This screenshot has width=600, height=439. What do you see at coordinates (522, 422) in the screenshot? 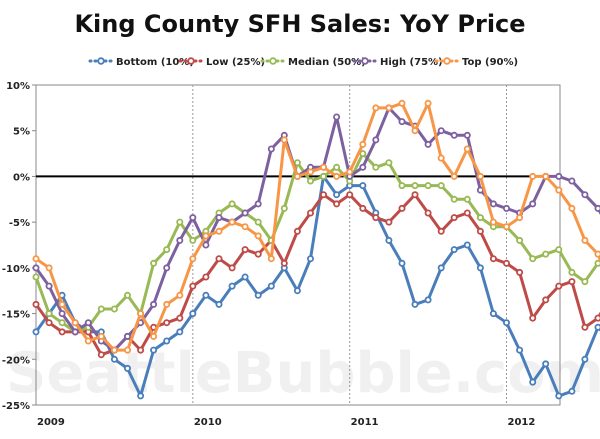
I see `x-tick-label: 2012` at bounding box center [522, 422].